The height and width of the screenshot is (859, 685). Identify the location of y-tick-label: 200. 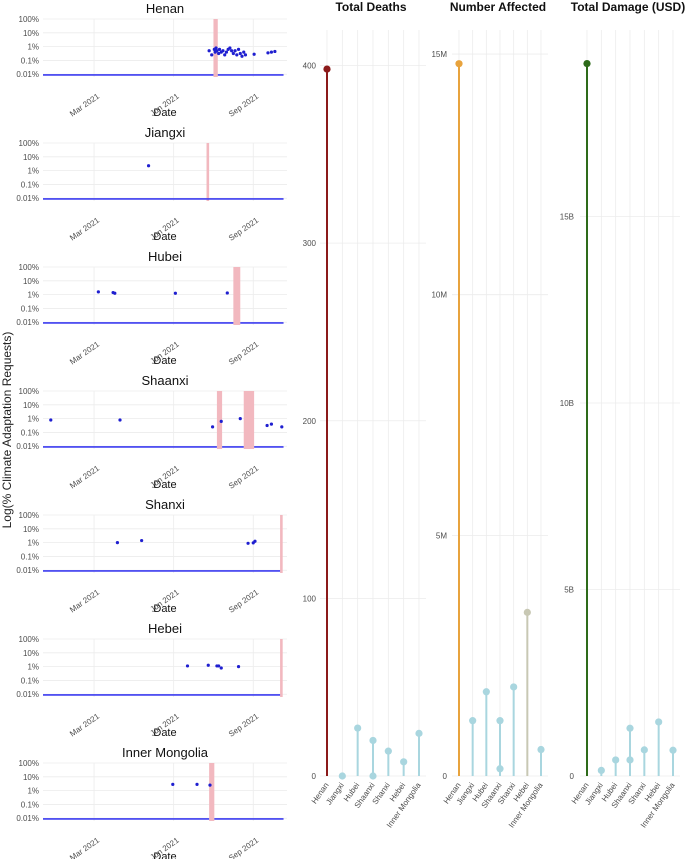
(310, 421).